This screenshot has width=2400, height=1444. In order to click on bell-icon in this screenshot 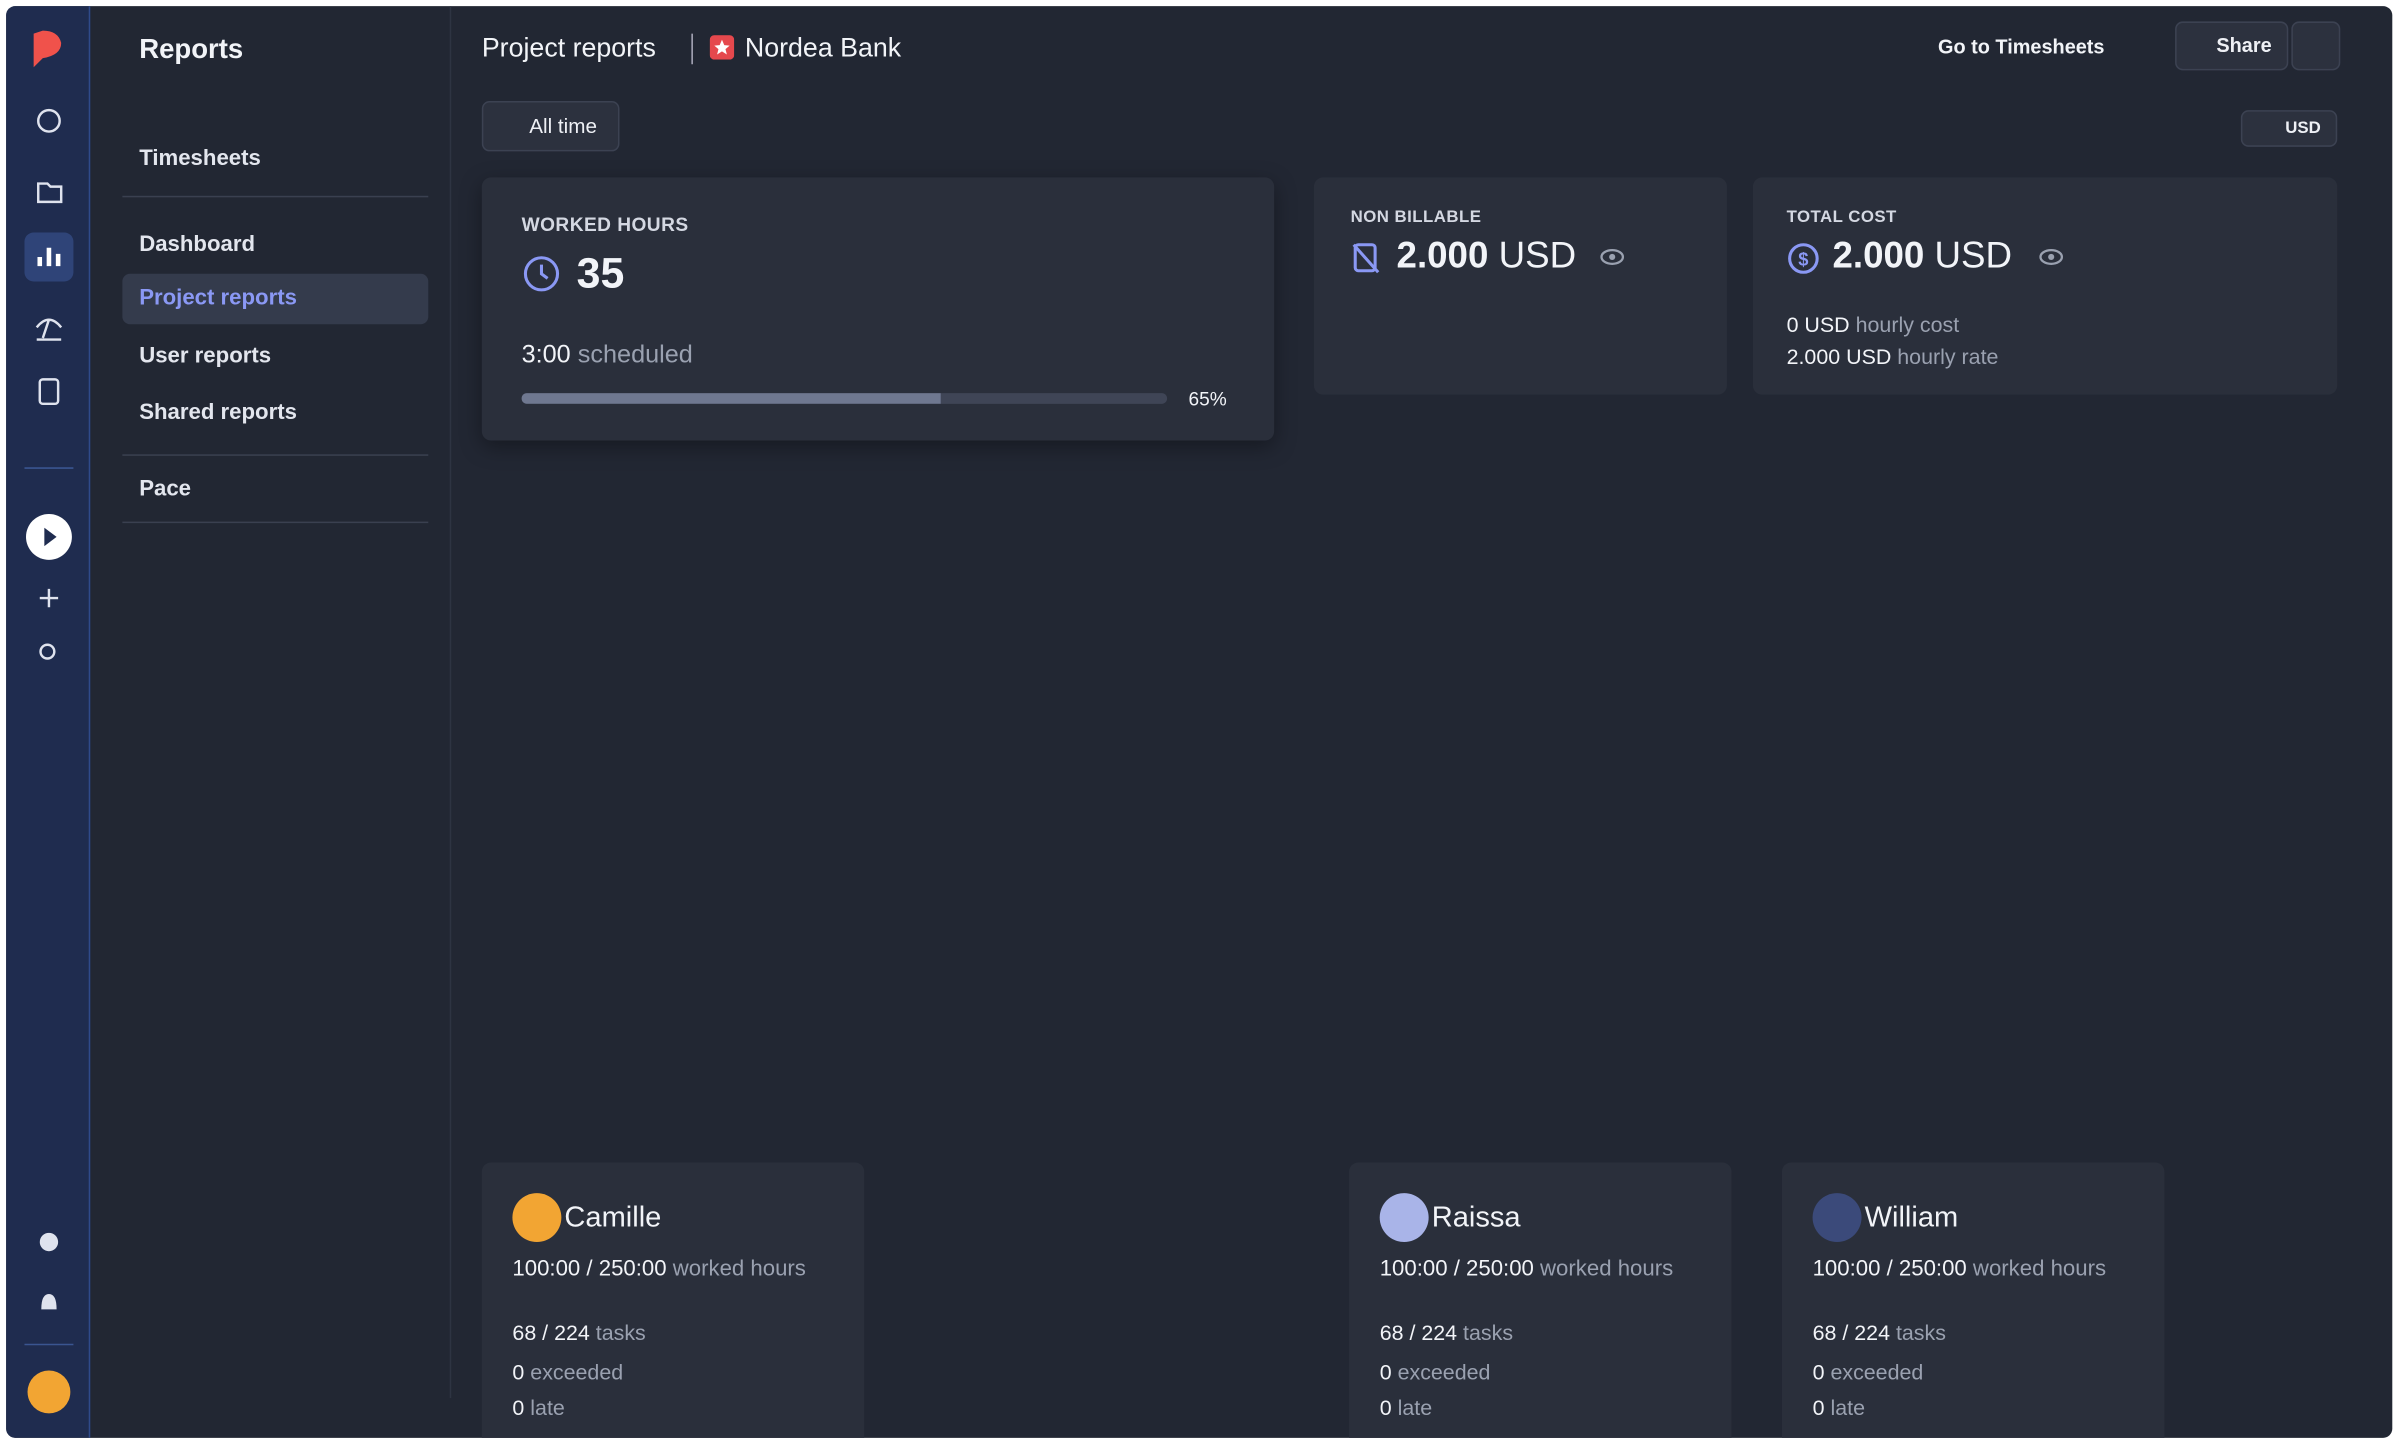, I will do `click(49, 1302)`.